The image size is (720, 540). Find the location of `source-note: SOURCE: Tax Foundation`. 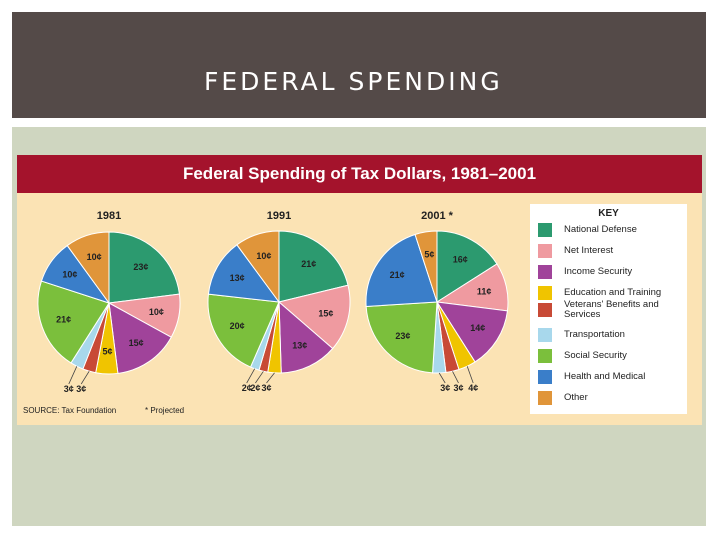

source-note: SOURCE: Tax Foundation is located at coordinates (70, 410).